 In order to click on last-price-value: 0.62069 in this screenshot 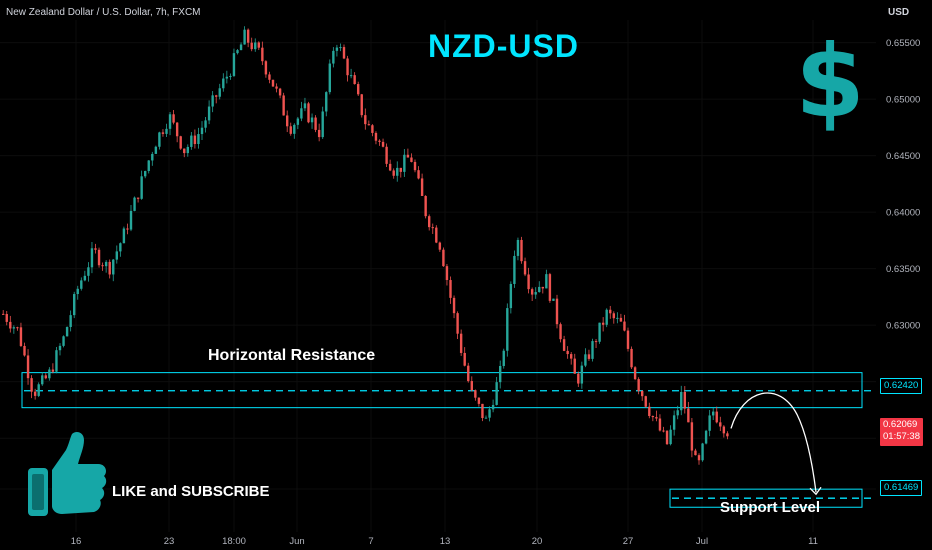, I will do `click(900, 424)`.